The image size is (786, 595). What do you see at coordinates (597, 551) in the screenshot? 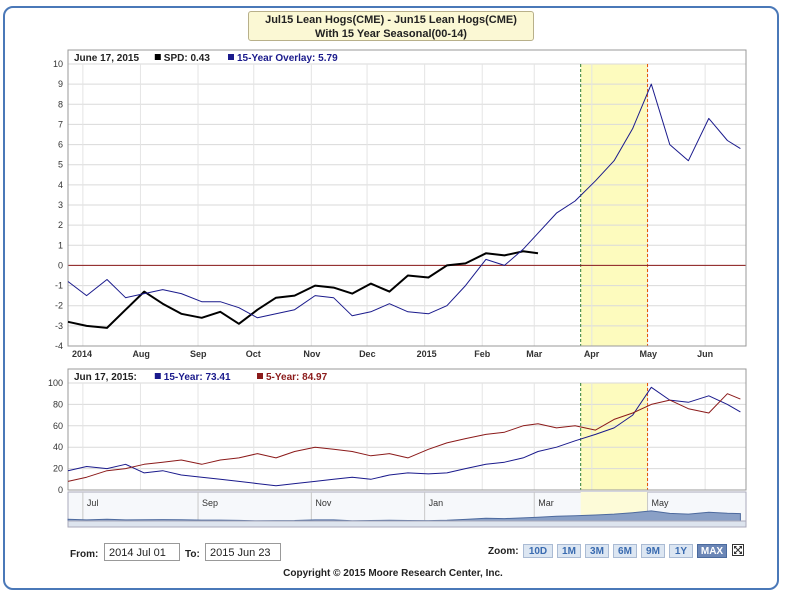
I see `zoom-3m-button: 3M` at bounding box center [597, 551].